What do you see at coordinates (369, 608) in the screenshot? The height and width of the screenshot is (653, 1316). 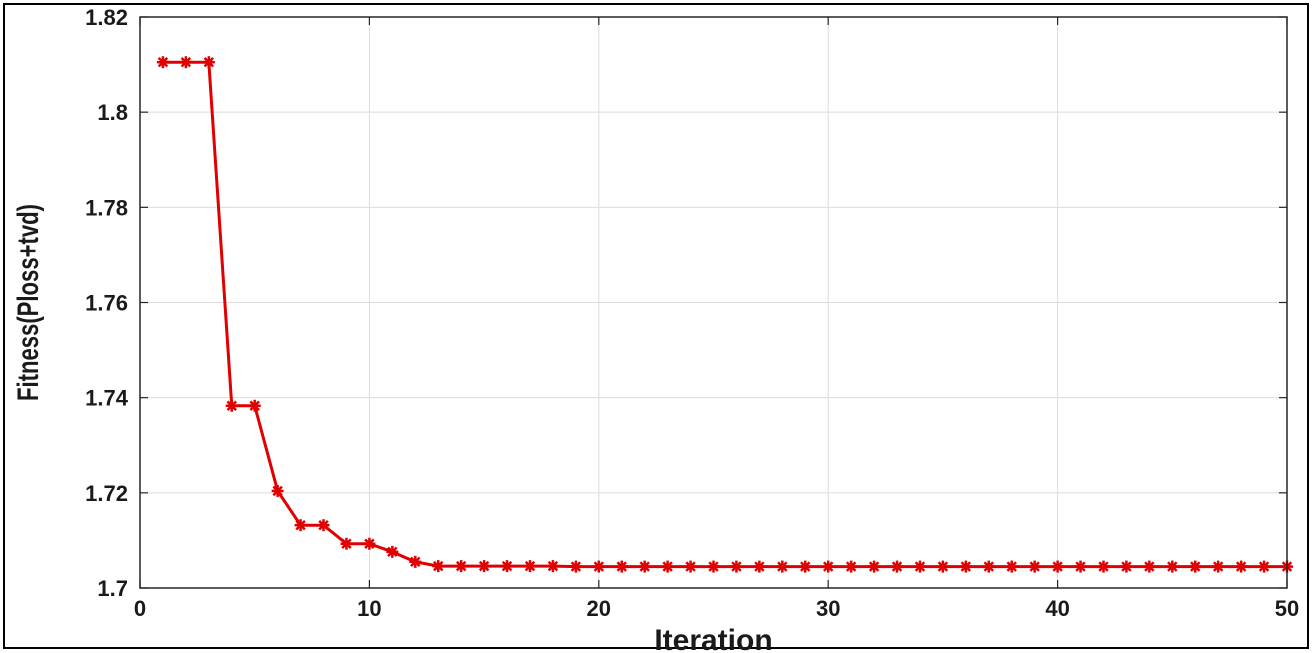 I see `x-tick-label: 10` at bounding box center [369, 608].